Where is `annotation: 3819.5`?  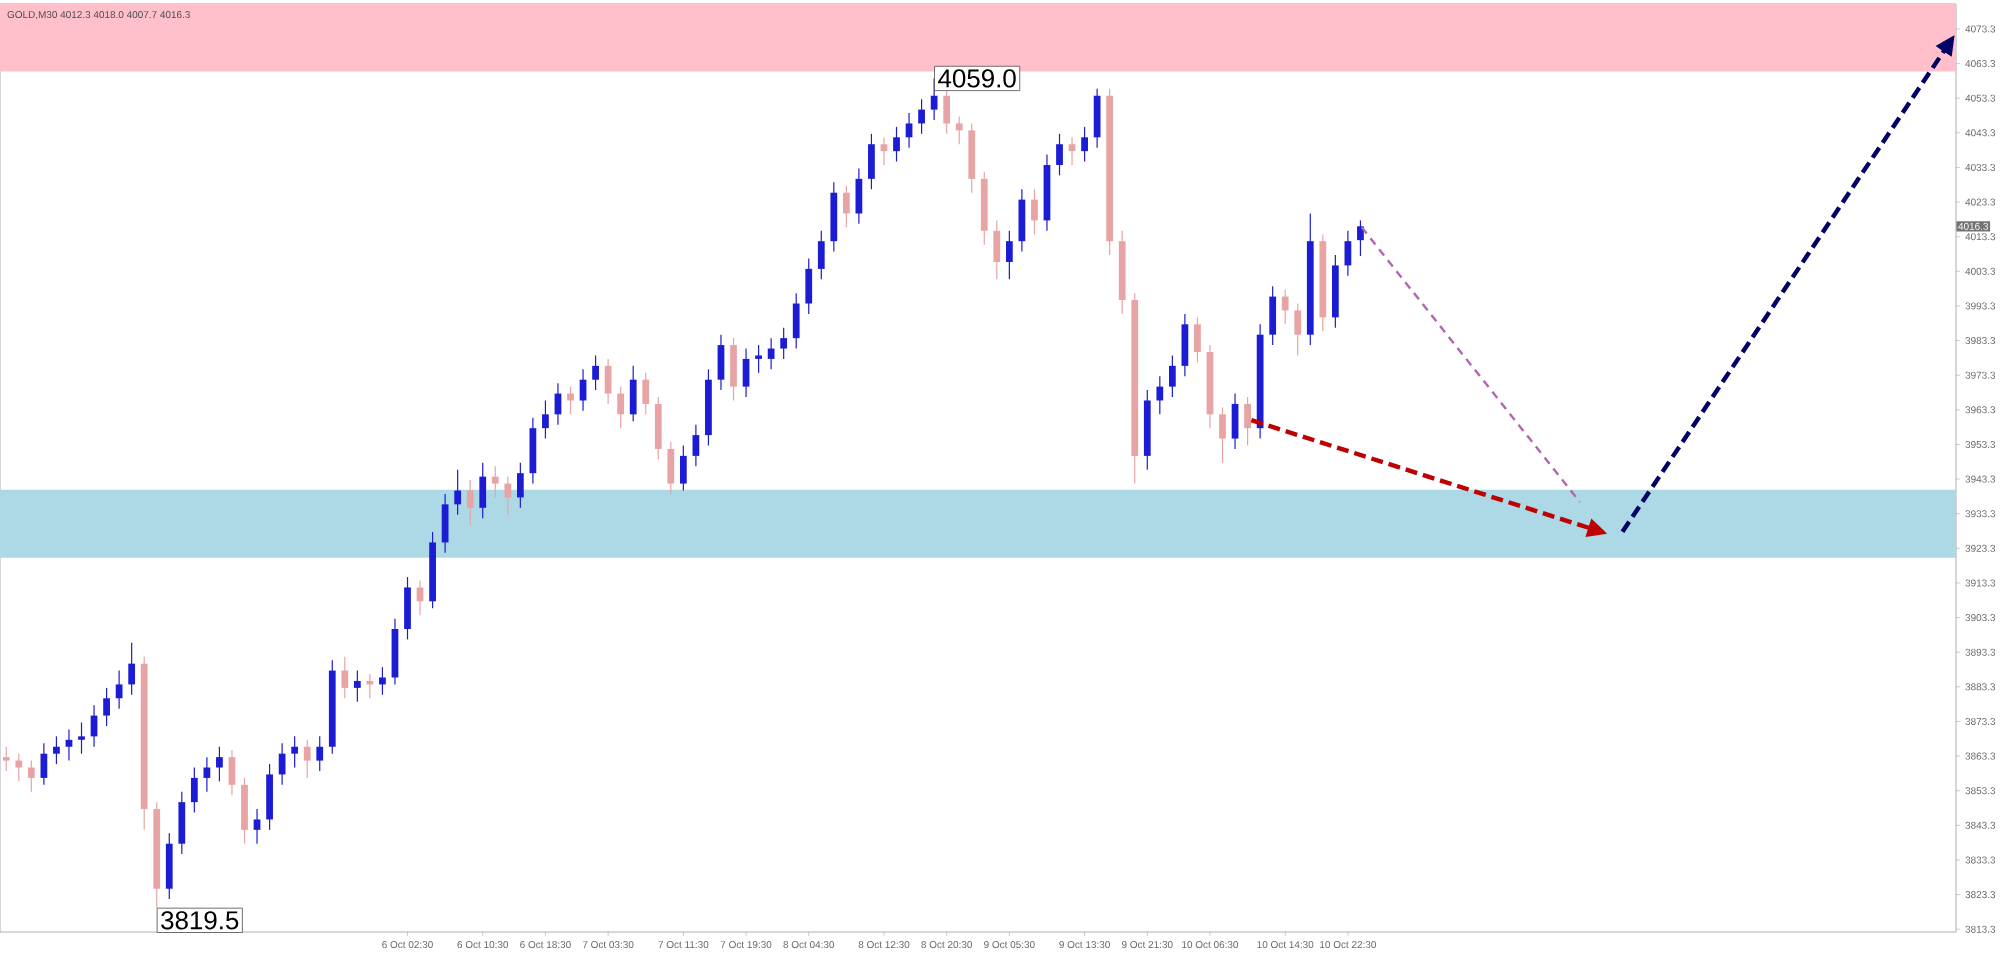 annotation: 3819.5 is located at coordinates (200, 920).